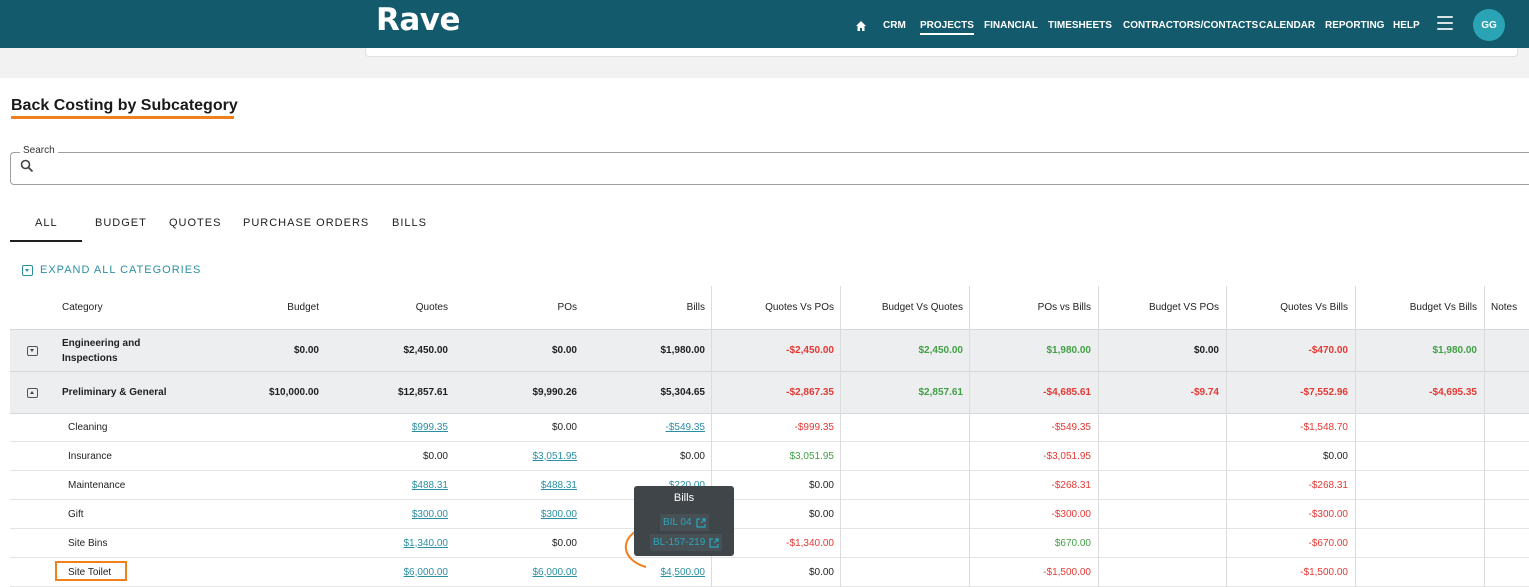 This screenshot has height=587, width=1529. What do you see at coordinates (677, 522) in the screenshot?
I see `bill-link-label: BIL 04` at bounding box center [677, 522].